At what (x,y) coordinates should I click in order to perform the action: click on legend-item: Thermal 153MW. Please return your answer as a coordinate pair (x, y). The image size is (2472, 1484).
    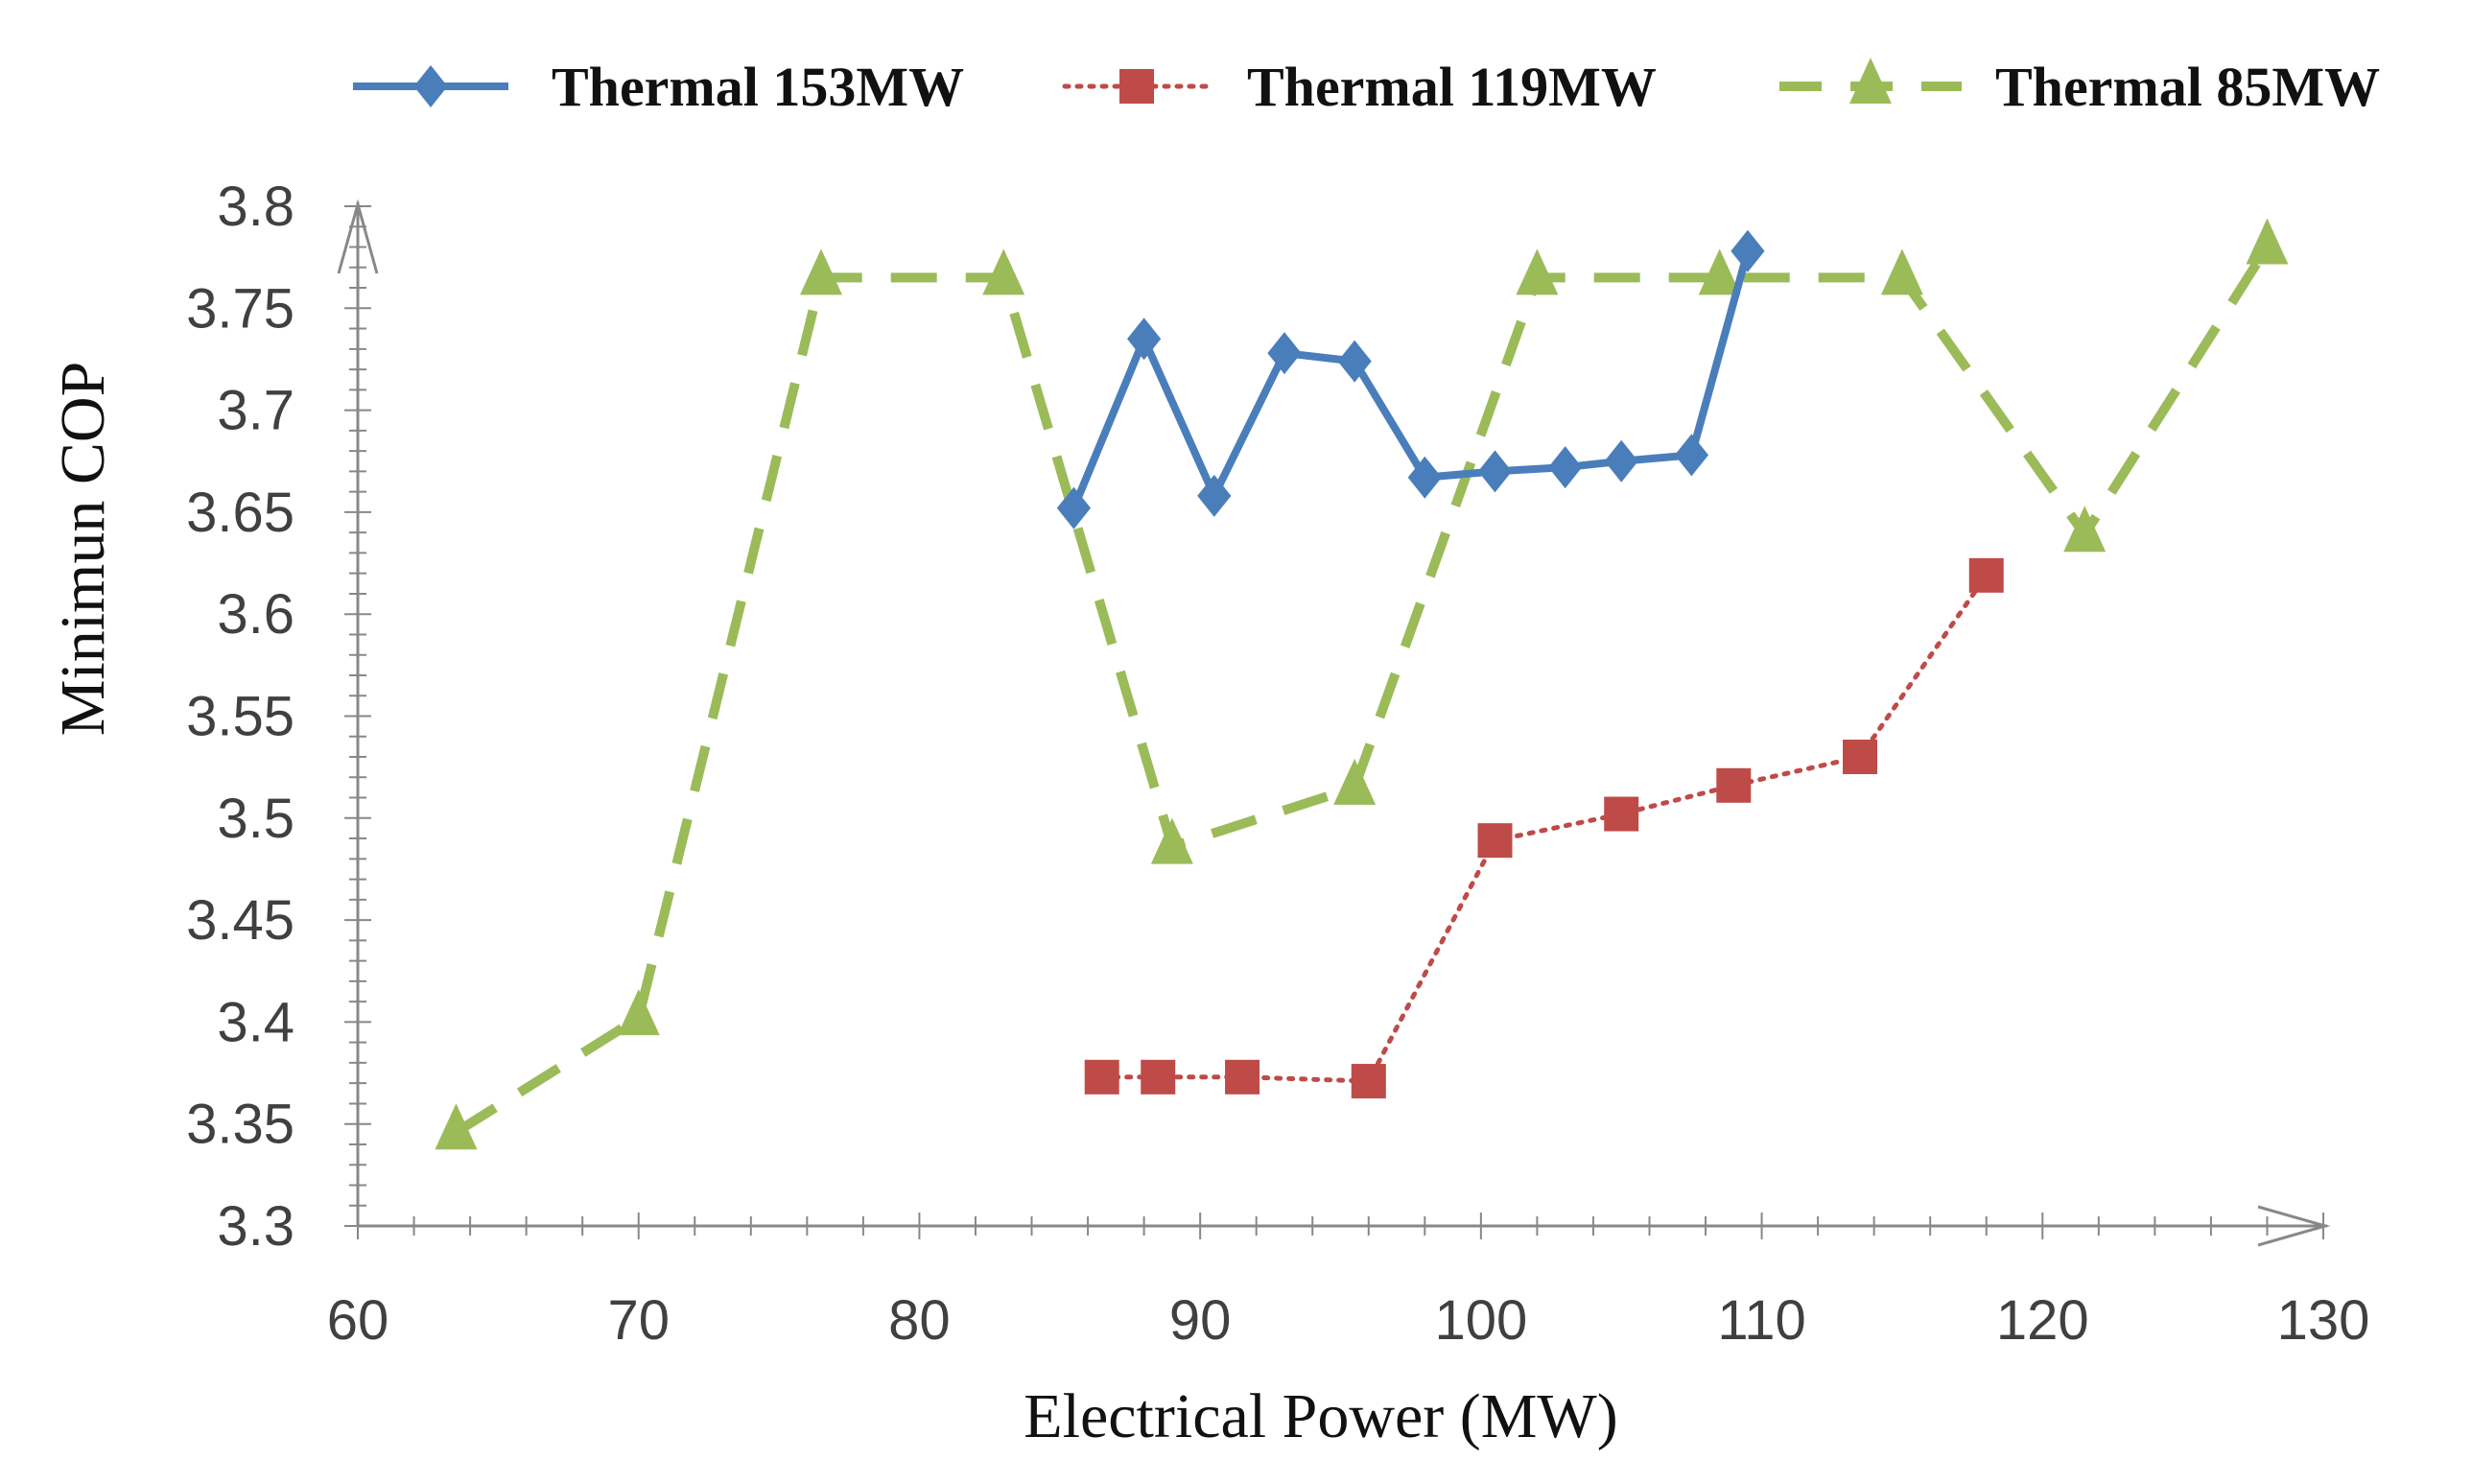
    Looking at the image, I should click on (658, 87).